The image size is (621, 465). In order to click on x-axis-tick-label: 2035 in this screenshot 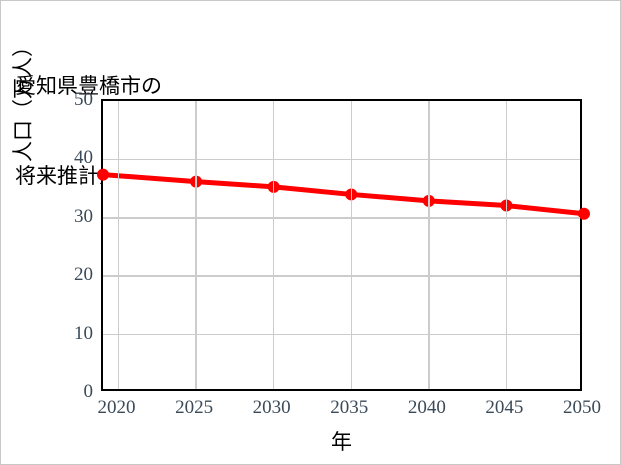, I will do `click(349, 407)`.